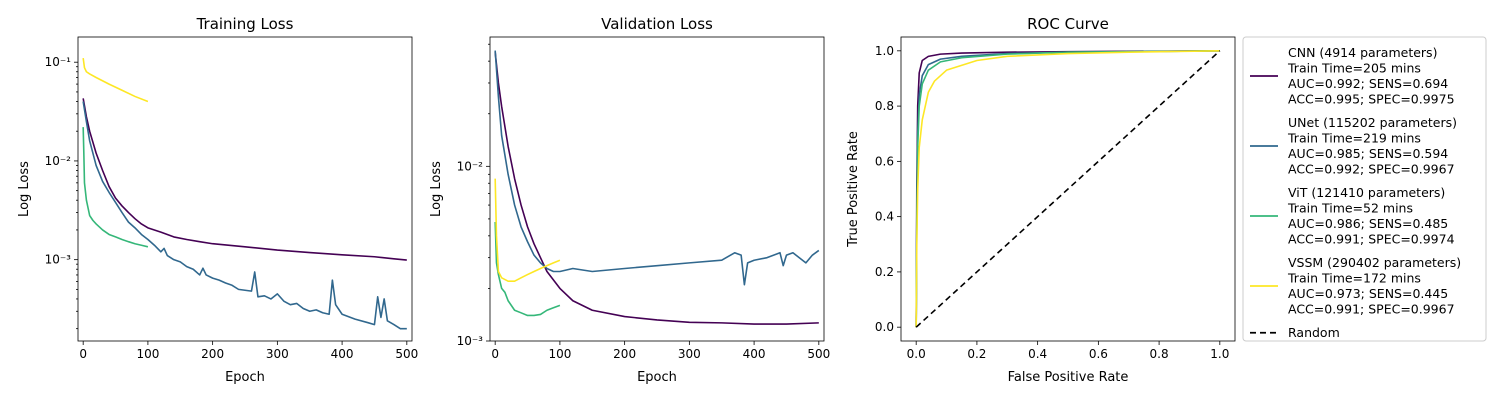 The width and height of the screenshot is (1500, 400). I want to click on x-axis-label: False Positive Rate, so click(1068, 377).